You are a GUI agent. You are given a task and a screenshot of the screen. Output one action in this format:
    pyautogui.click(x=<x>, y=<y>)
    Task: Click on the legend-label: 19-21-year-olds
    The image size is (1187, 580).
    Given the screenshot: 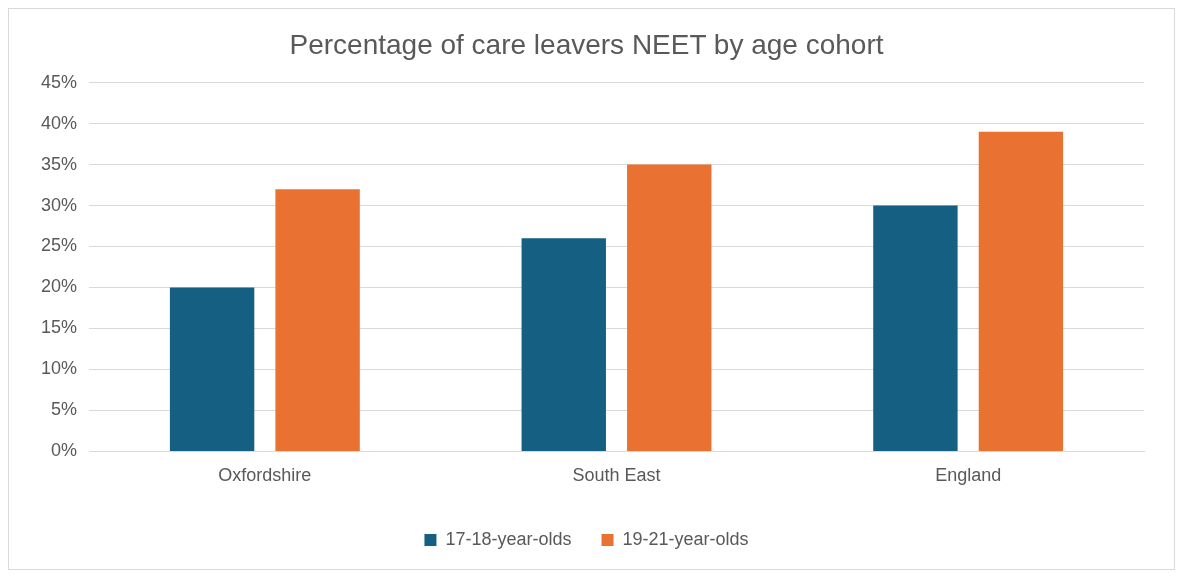 What is the action you would take?
    pyautogui.click(x=685, y=538)
    